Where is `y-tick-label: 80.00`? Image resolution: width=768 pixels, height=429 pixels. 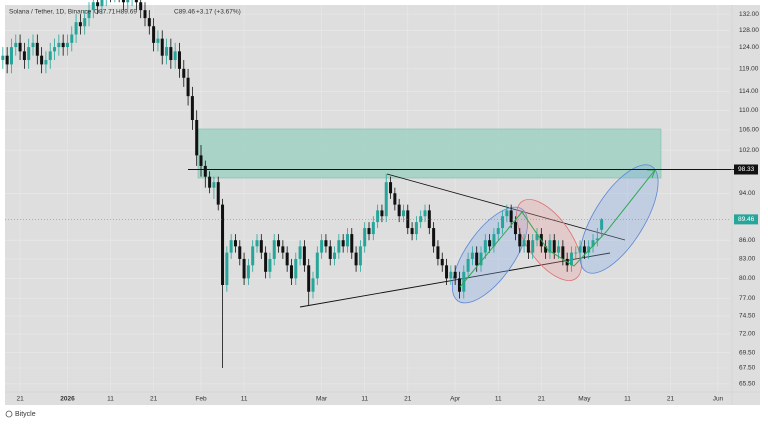 y-tick-label: 80.00 is located at coordinates (747, 278).